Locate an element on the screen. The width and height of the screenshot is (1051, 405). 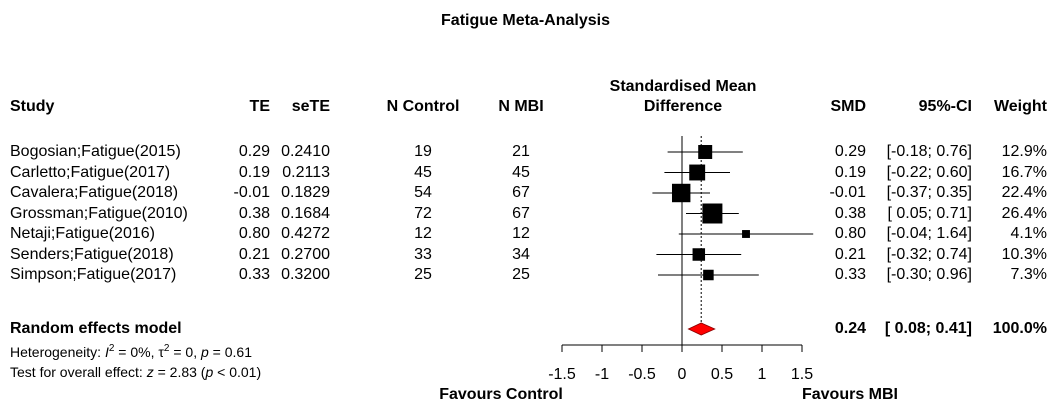
header-study: Study is located at coordinates (32, 106).